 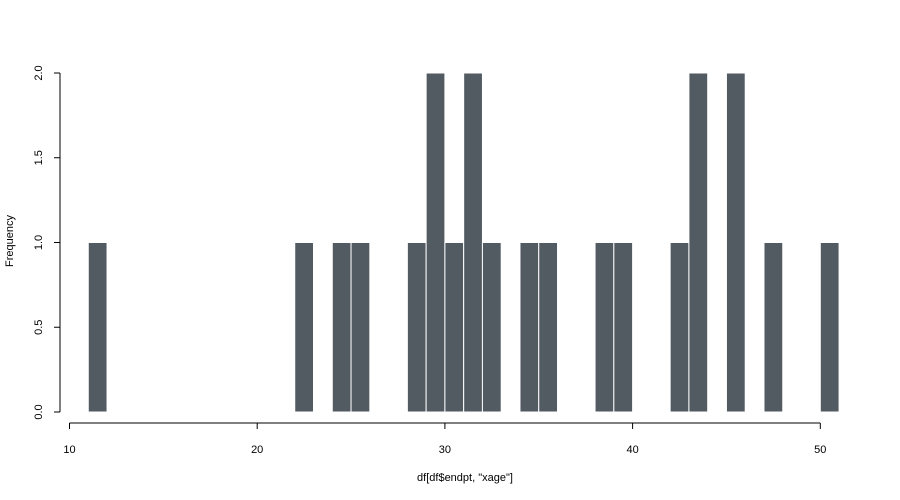 I want to click on y-tick-label: 1.0, so click(x=39, y=242).